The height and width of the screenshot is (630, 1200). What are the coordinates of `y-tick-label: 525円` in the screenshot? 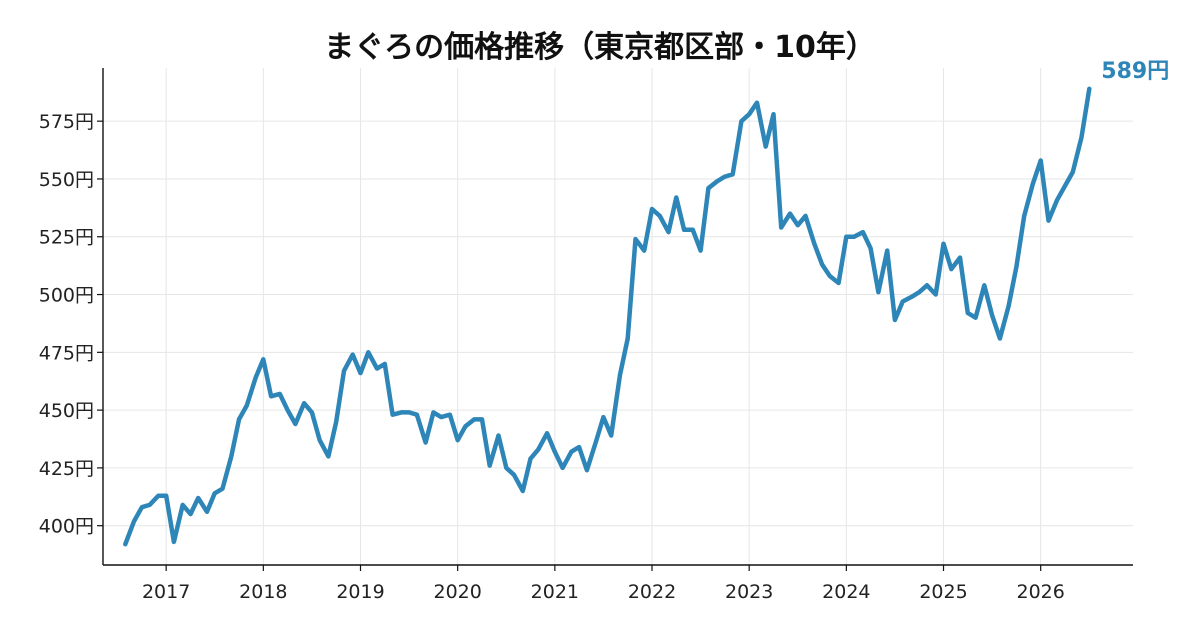 It's located at (66, 238).